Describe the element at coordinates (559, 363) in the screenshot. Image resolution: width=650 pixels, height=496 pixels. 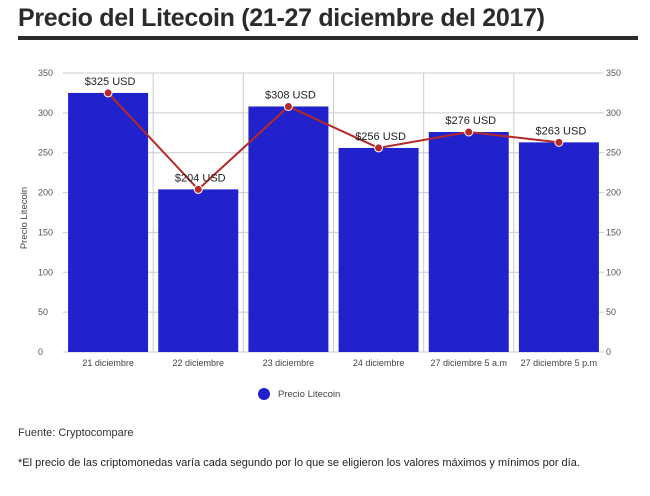
I see `x-tick-label: 27 diciembre 5 p.m` at that location.